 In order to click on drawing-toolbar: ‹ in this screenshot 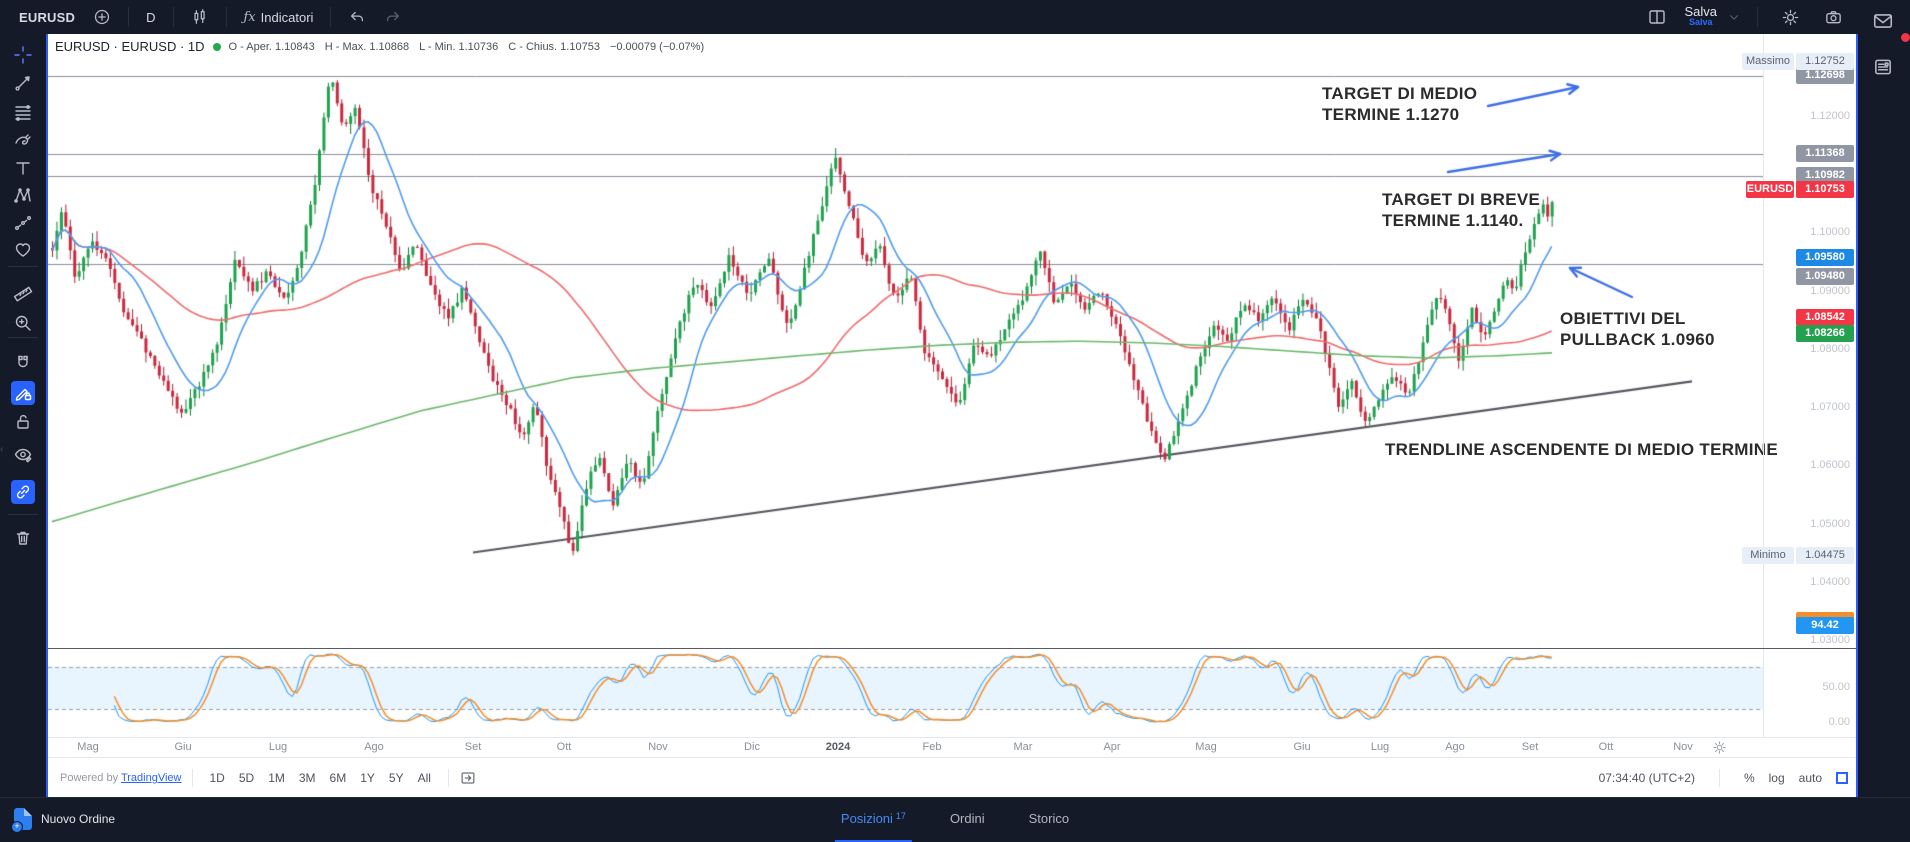, I will do `click(23, 415)`.